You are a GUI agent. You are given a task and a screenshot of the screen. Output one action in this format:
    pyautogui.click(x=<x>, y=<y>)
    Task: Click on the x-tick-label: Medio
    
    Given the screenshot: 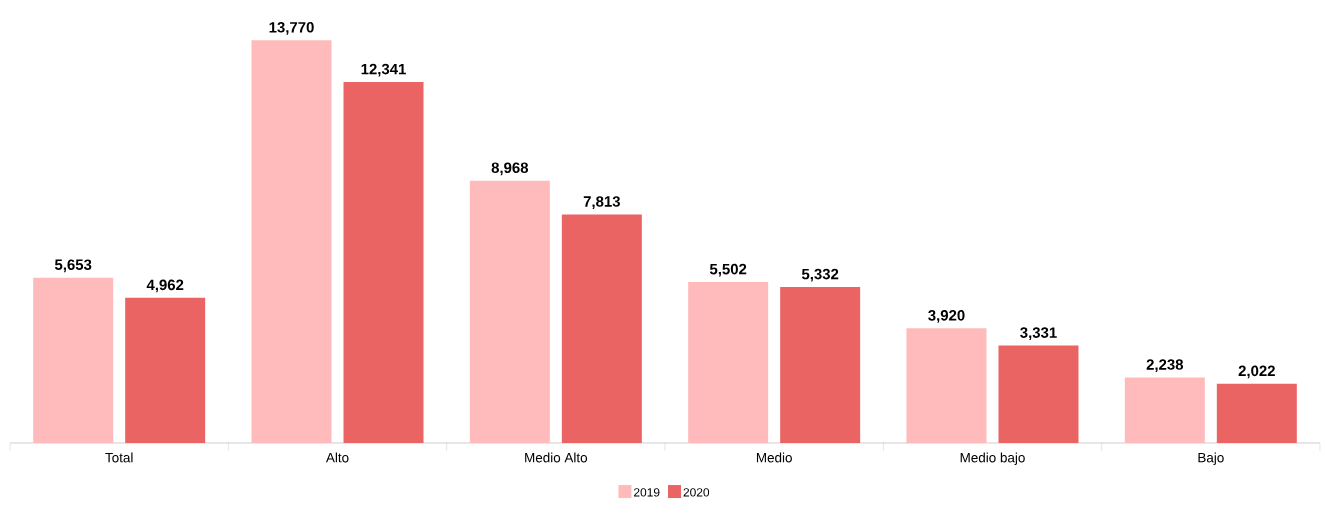 What is the action you would take?
    pyautogui.click(x=774, y=457)
    